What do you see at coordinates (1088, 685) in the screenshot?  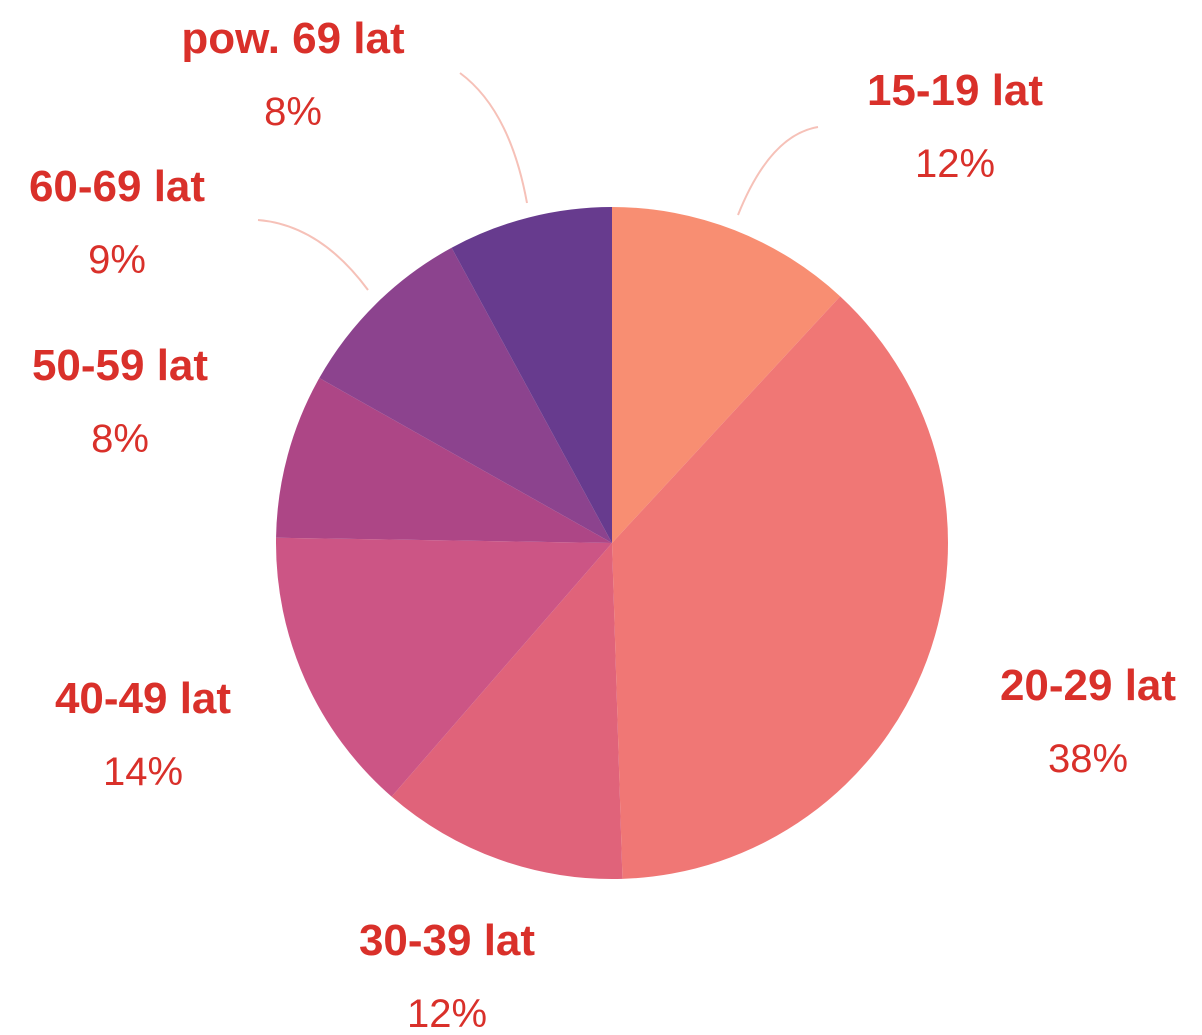 I see `slice-label: 20-29 lat` at bounding box center [1088, 685].